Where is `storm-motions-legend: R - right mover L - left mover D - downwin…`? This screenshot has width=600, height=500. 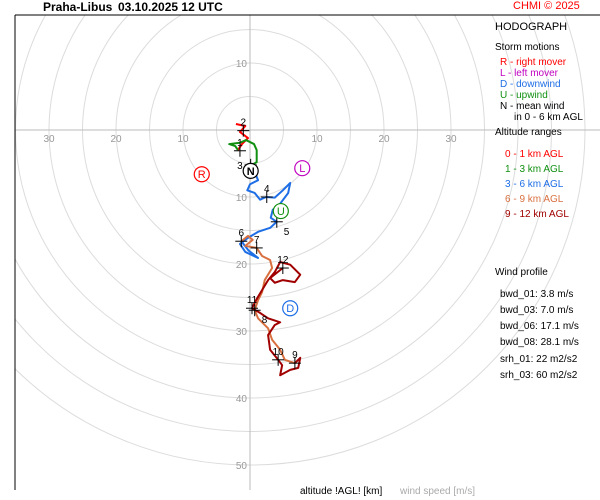 storm-motions-legend: R - right mover L - left mover D - downwin… is located at coordinates (541, 90).